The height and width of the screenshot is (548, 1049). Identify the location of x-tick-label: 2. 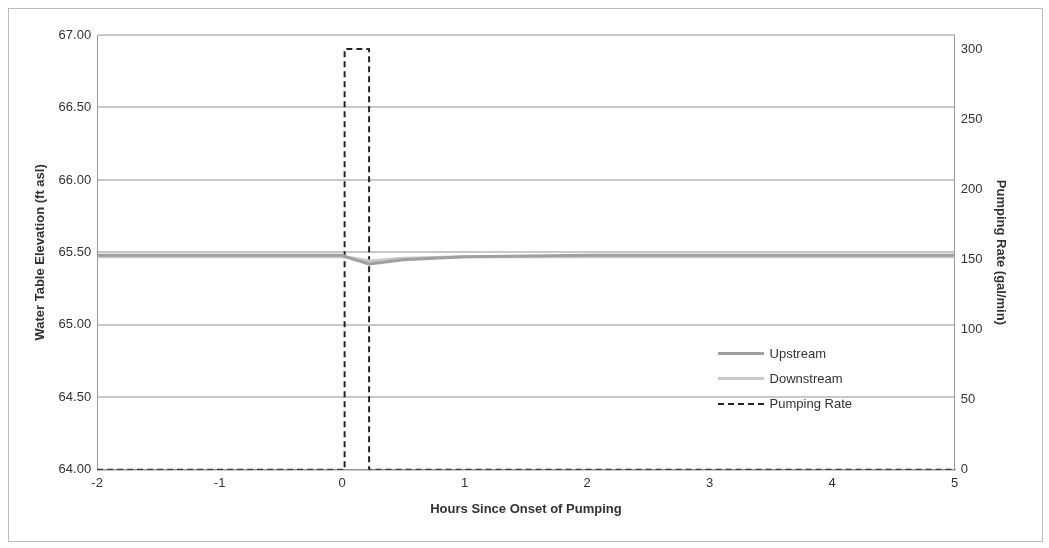
(587, 483).